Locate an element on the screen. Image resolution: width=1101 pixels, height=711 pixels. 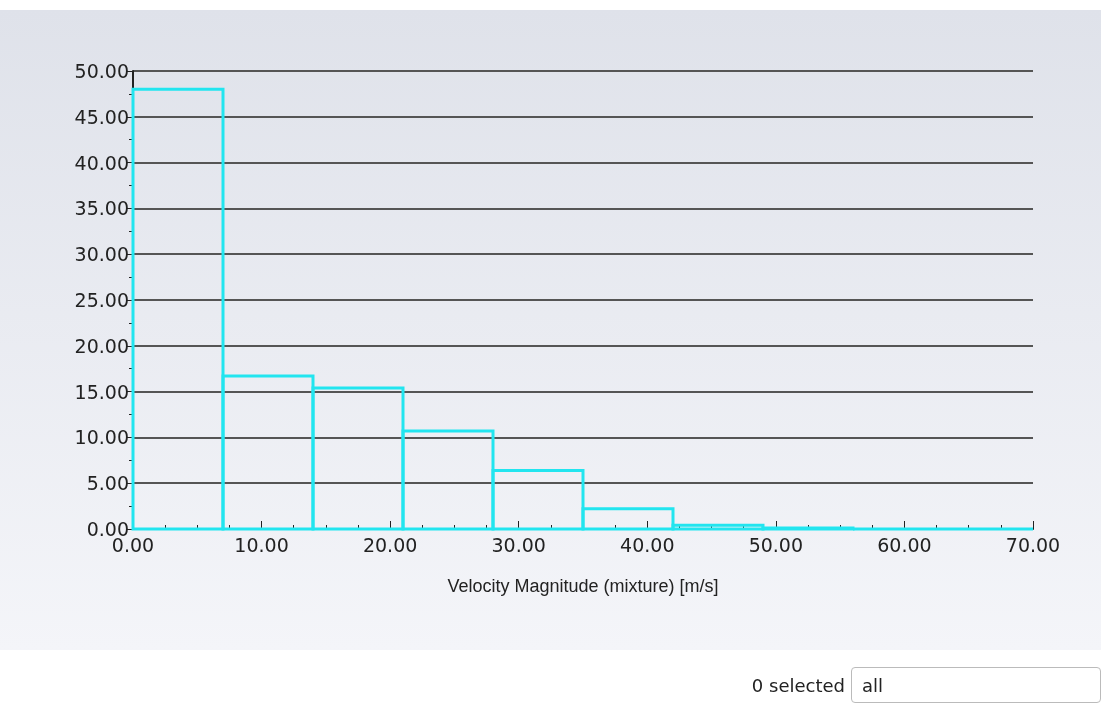
x-tick-label: 70.00 is located at coordinates (1033, 544).